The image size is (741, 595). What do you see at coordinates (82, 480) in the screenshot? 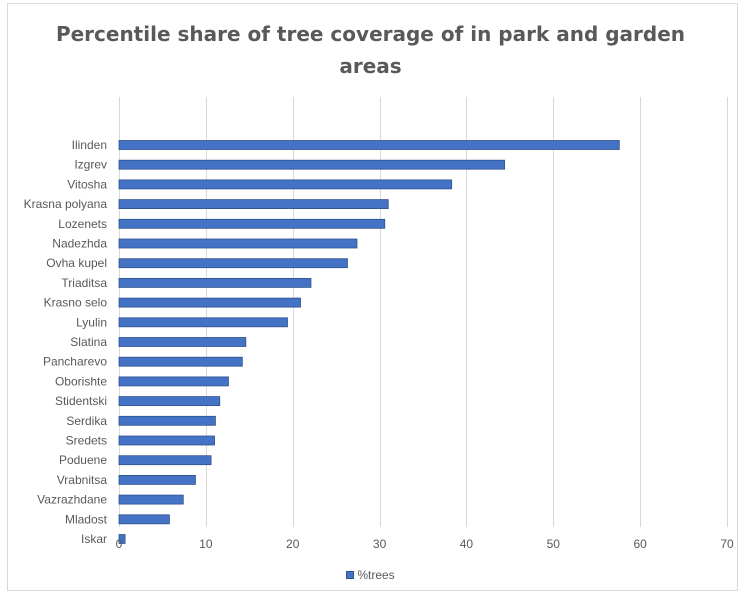
I see `category-label: Vrabnitsa` at bounding box center [82, 480].